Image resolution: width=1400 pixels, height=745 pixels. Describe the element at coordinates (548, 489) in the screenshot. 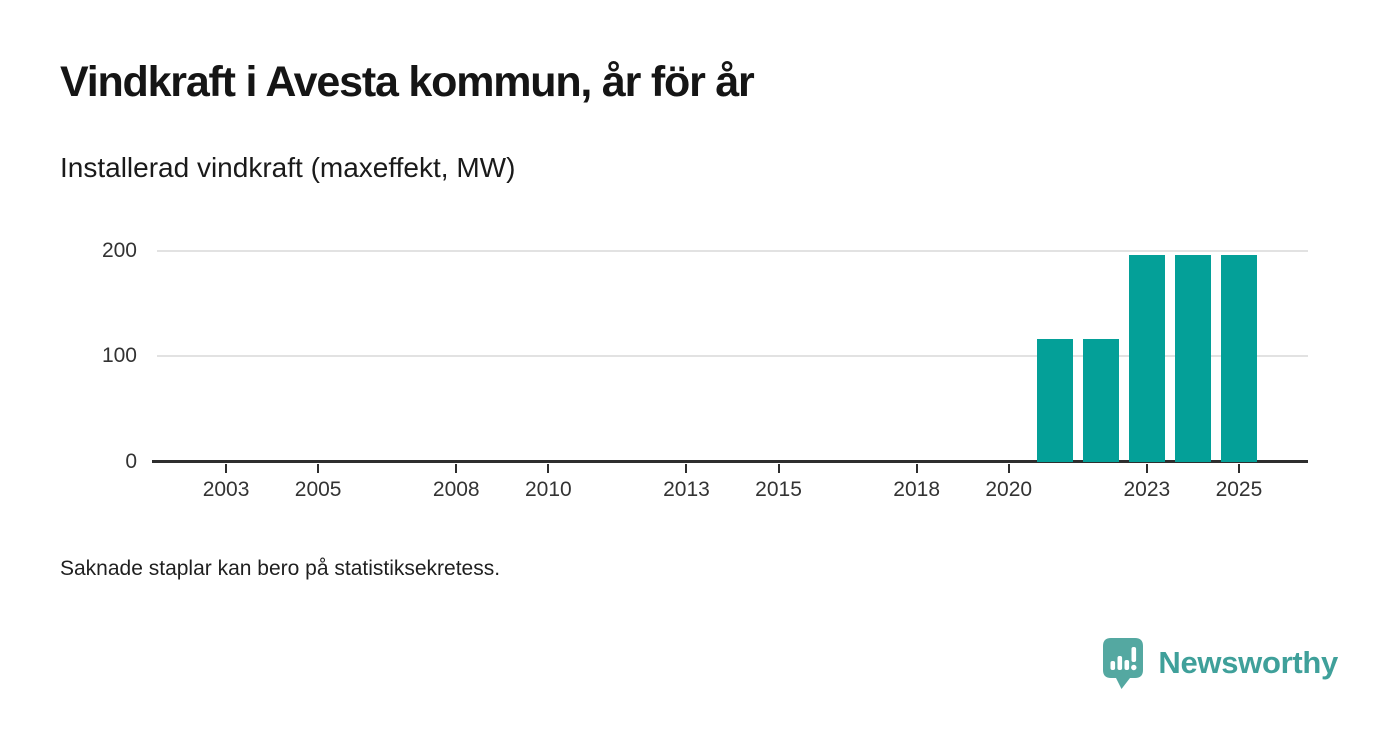

I see `x-tick-label-2010: 2010` at that location.